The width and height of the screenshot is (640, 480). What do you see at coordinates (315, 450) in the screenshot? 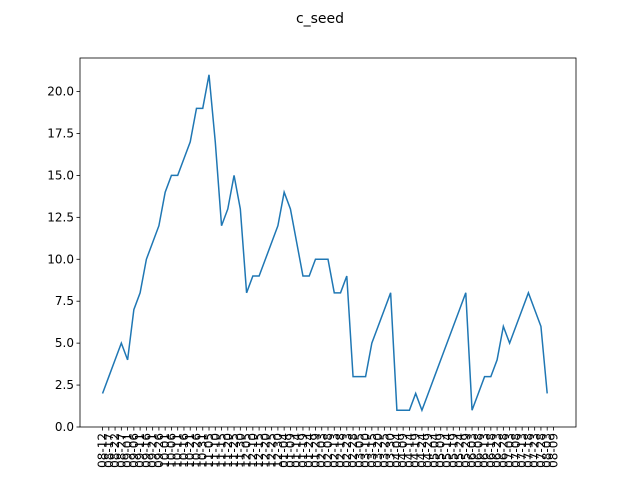
I see `x-tick-label: 01-29` at bounding box center [315, 450].